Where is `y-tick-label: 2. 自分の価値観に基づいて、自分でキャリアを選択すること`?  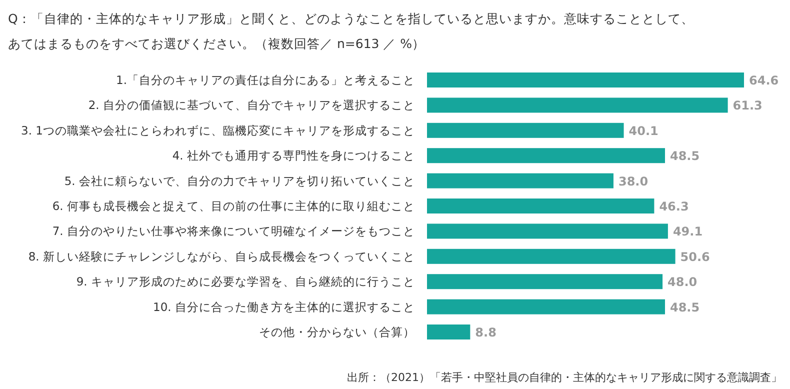
y-tick-label: 2. 自分の価値観に基づいて、自分でキャリアを選択すること is located at coordinates (251, 105).